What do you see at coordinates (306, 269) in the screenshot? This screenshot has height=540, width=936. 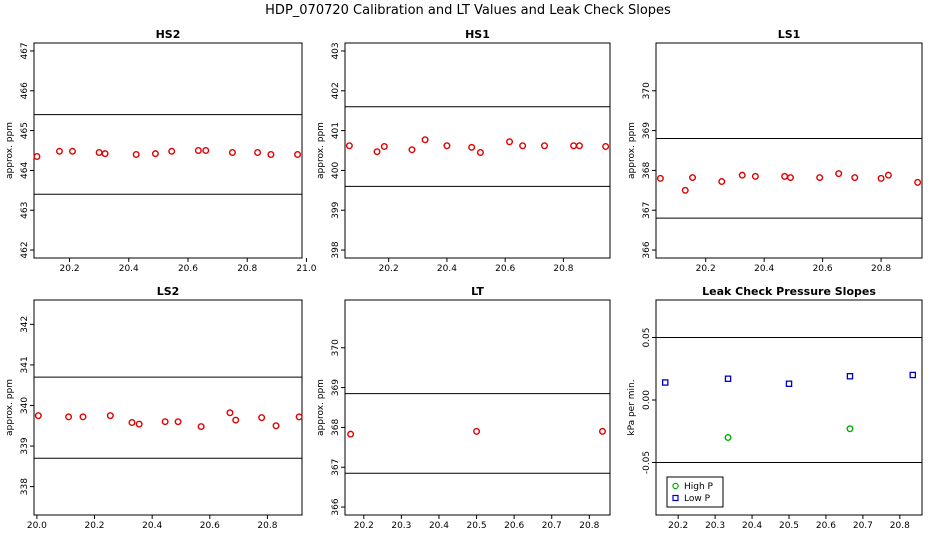 I see `x-tick-label: 21.0` at bounding box center [306, 269].